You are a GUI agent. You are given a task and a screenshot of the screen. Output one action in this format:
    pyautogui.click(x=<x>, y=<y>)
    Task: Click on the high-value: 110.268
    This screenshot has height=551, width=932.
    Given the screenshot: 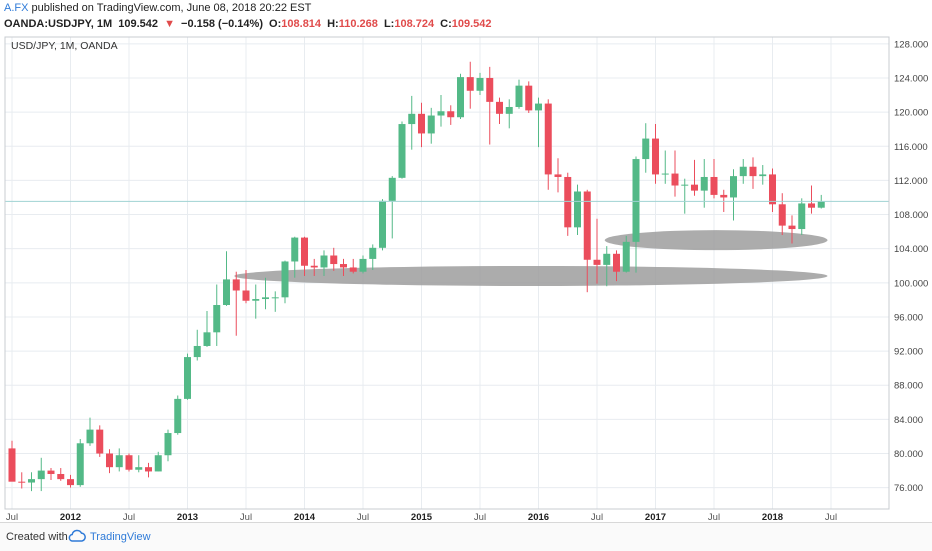 What is the action you would take?
    pyautogui.click(x=358, y=24)
    